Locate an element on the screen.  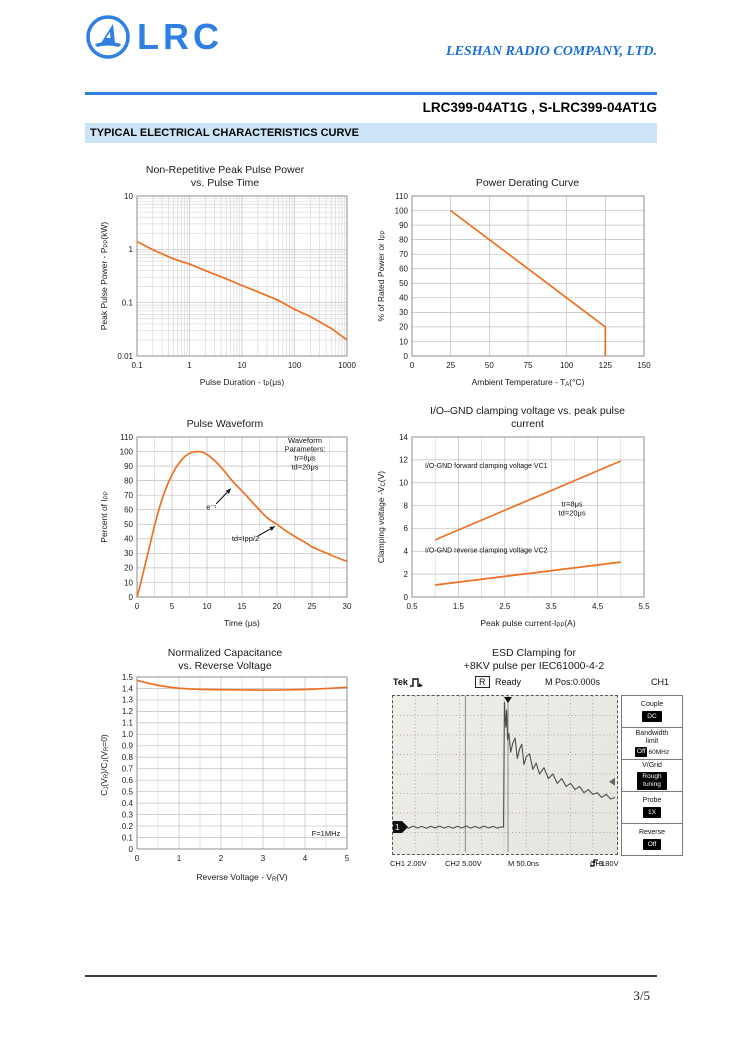
svg-text: 1.3 is located at coordinates (128, 700).